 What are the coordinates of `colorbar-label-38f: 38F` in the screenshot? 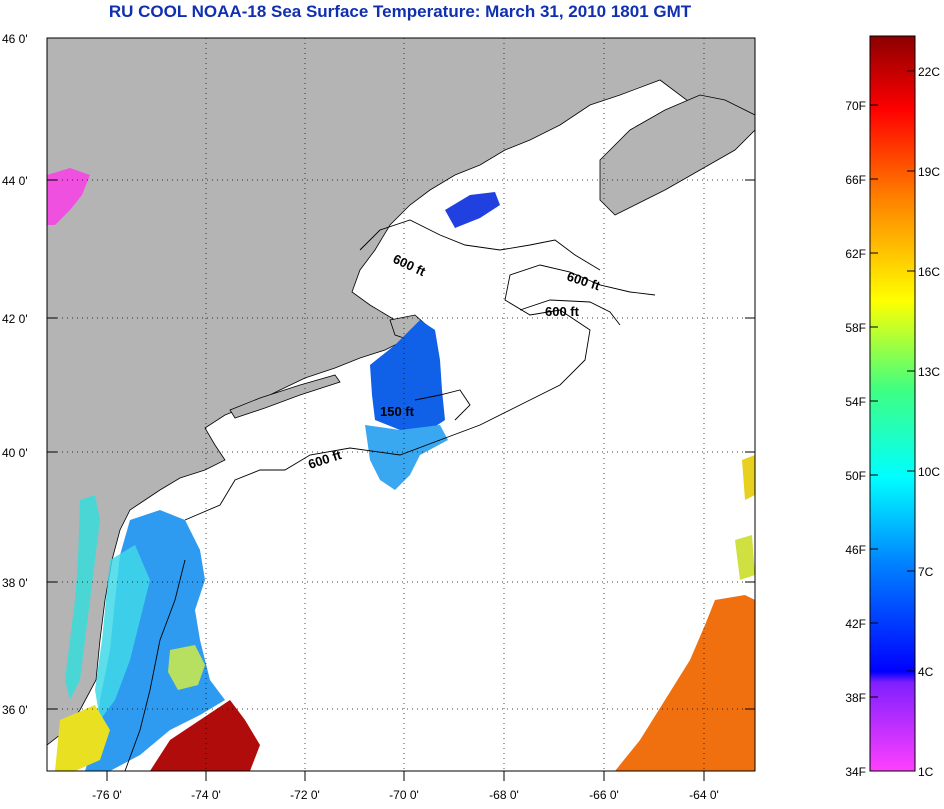 It's located at (855, 698).